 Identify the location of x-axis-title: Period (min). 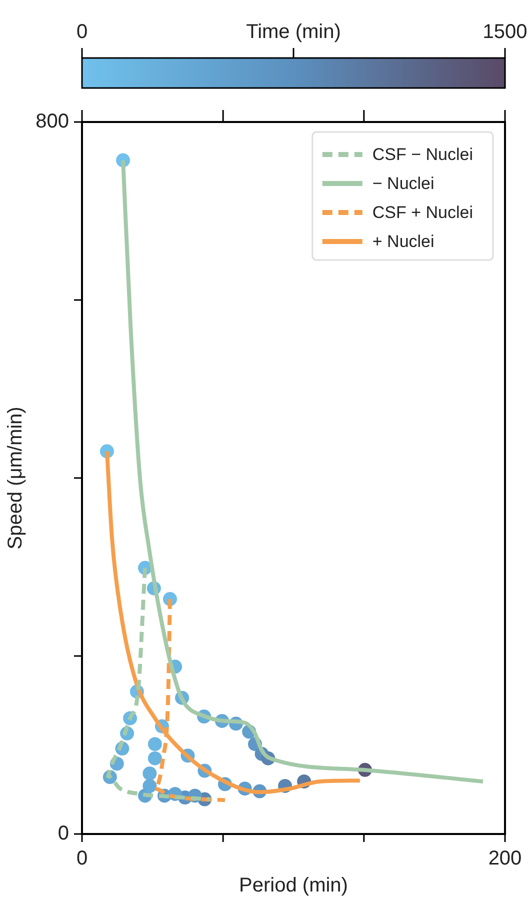
(293, 885).